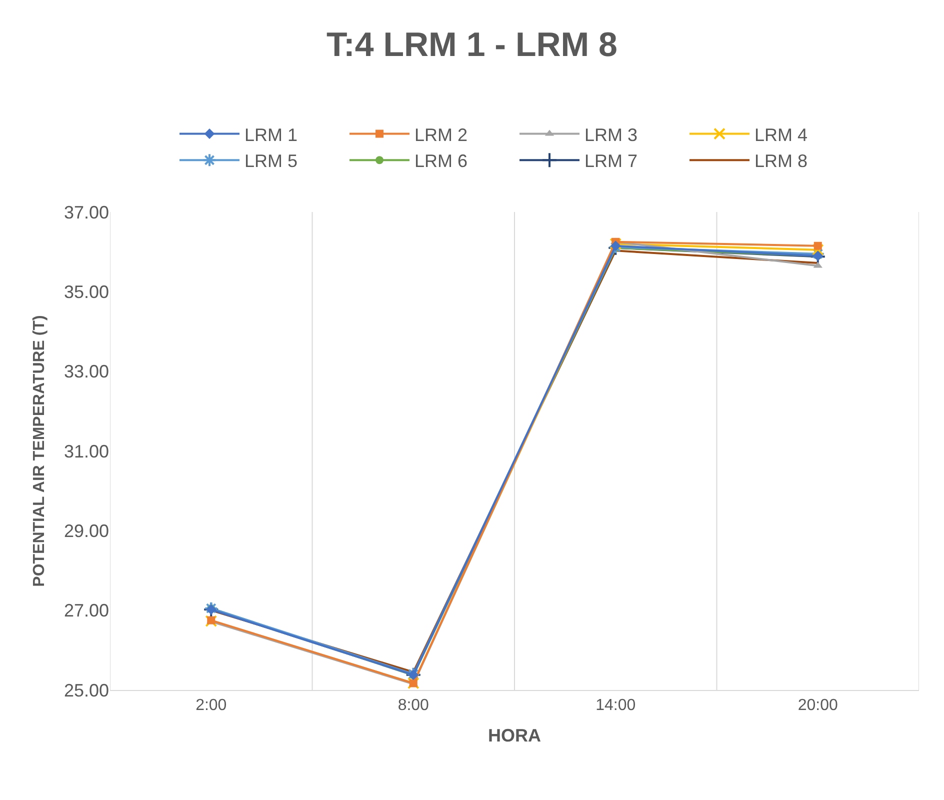 This screenshot has width=944, height=800. Describe the element at coordinates (414, 705) in the screenshot. I see `x-tick-label: 8:00` at that location.